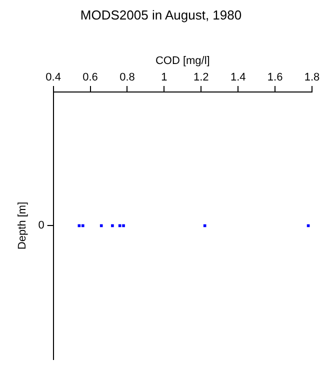 This screenshot has height=377, width=330. Describe the element at coordinates (161, 14) in the screenshot. I see `chart-title: MODS2005 in August, 1980` at that location.